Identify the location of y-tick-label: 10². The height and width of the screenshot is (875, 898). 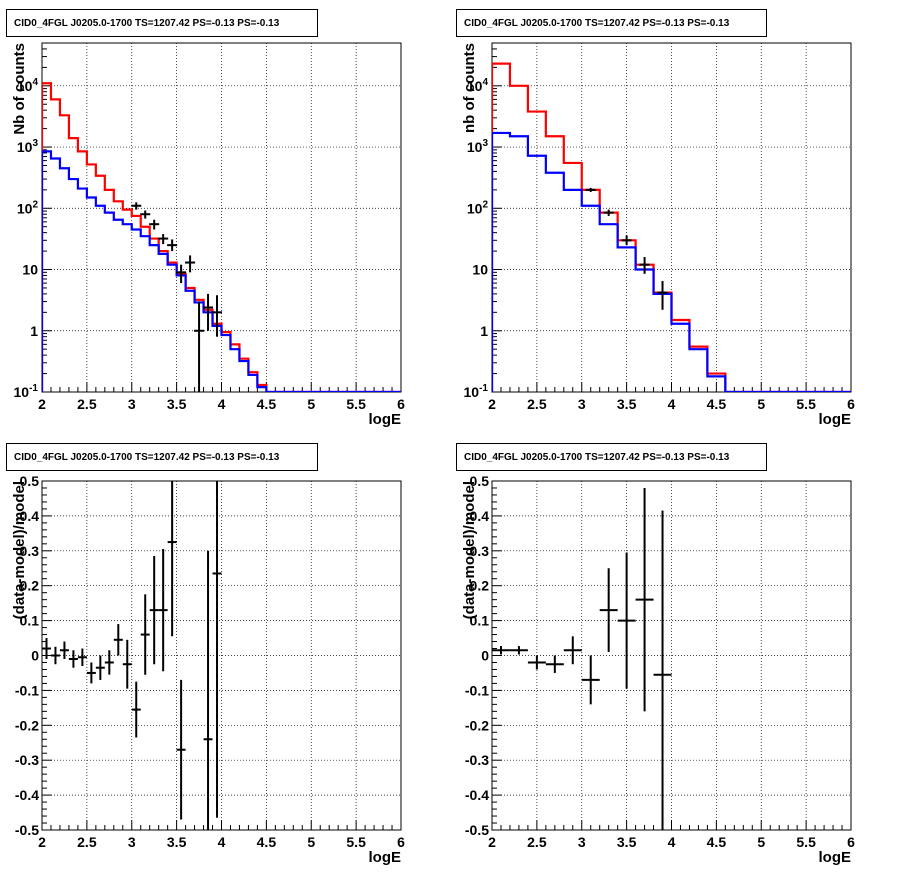
(478, 207).